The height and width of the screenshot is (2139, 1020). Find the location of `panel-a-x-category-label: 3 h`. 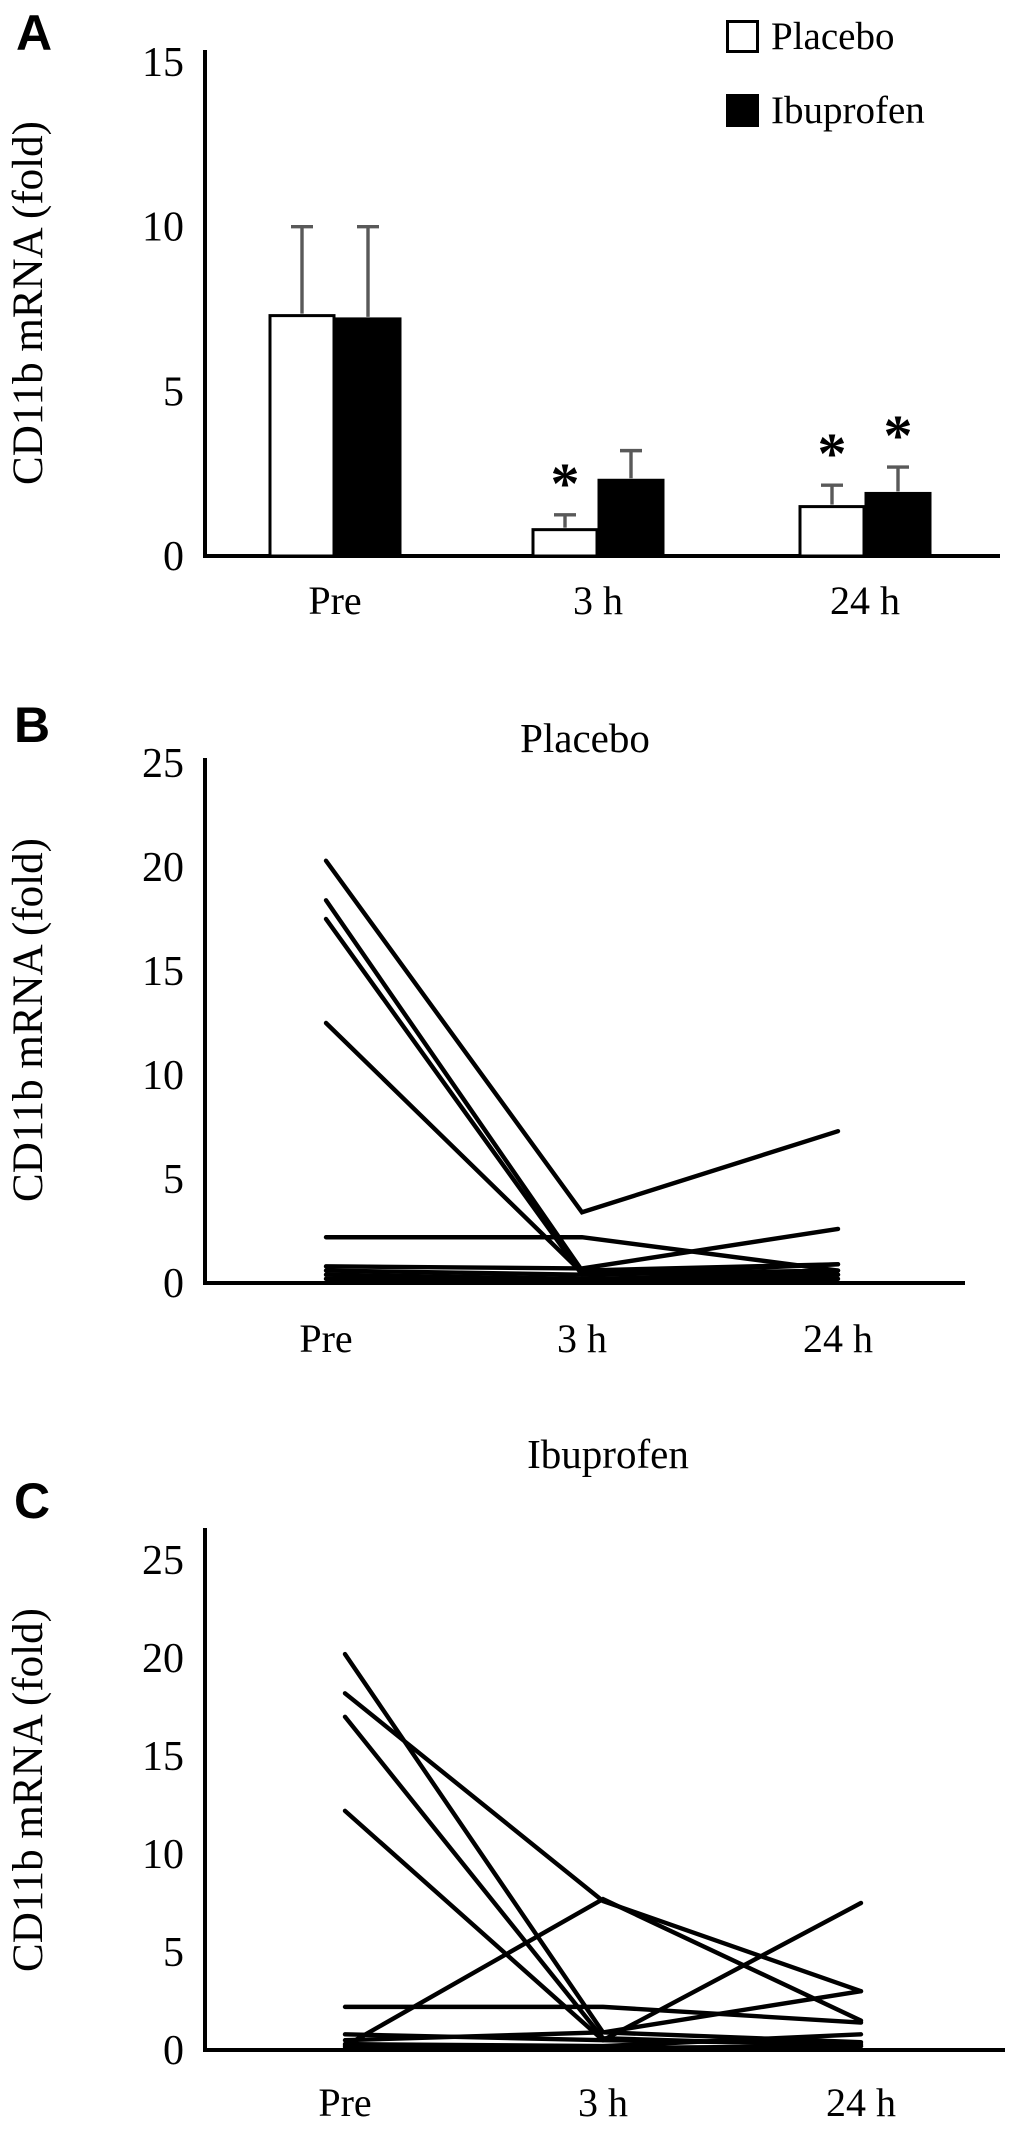

panel-a-x-category-label: 3 h is located at coordinates (598, 600).